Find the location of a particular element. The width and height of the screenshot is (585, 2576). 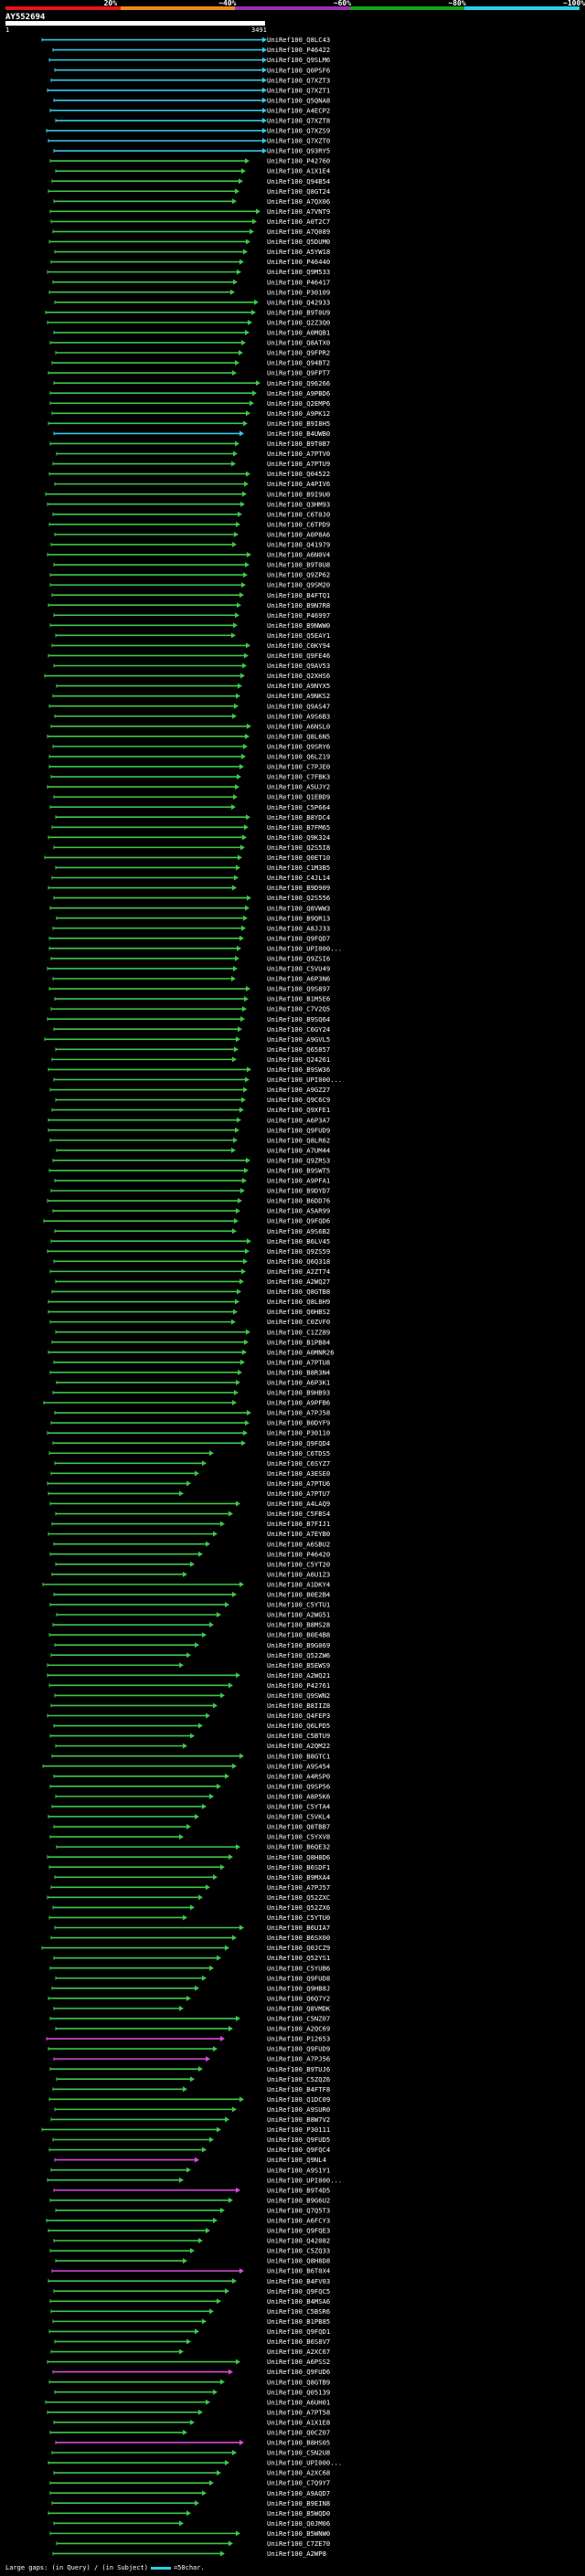

hit-row: UniRef100_Q04522 is located at coordinates (189, 474).